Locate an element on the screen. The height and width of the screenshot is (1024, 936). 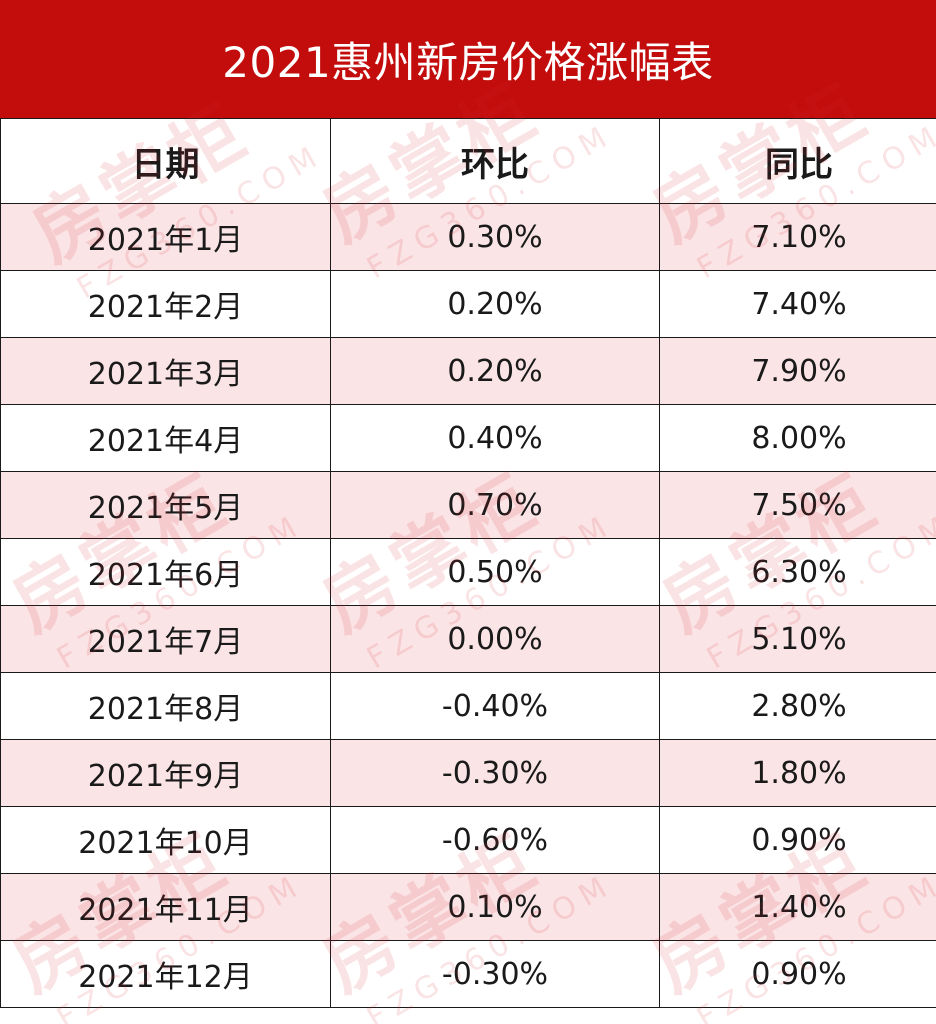
date-cell: 2021年4月 is located at coordinates (165, 438).